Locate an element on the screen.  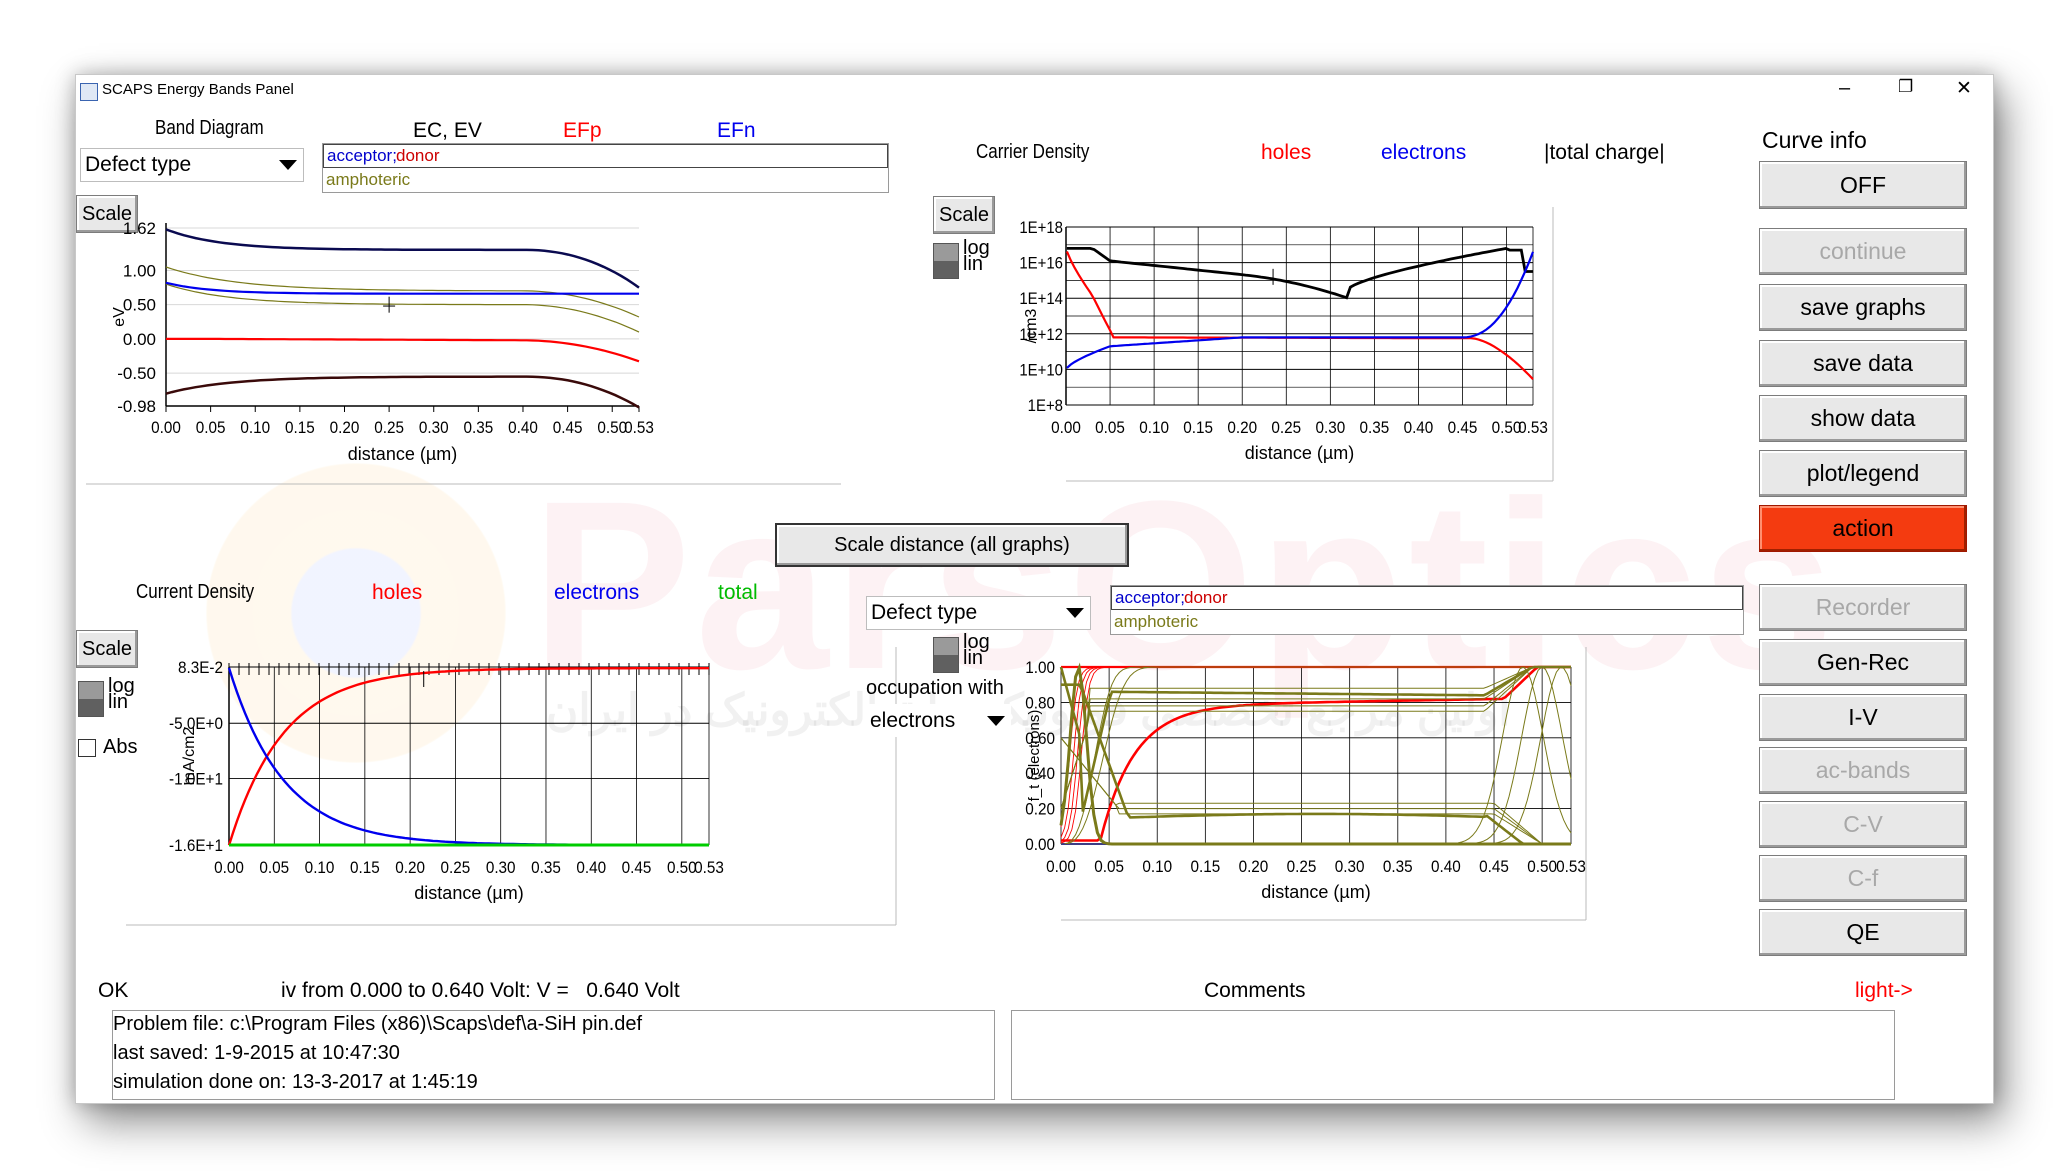
qe-button: QE is located at coordinates (1863, 932).